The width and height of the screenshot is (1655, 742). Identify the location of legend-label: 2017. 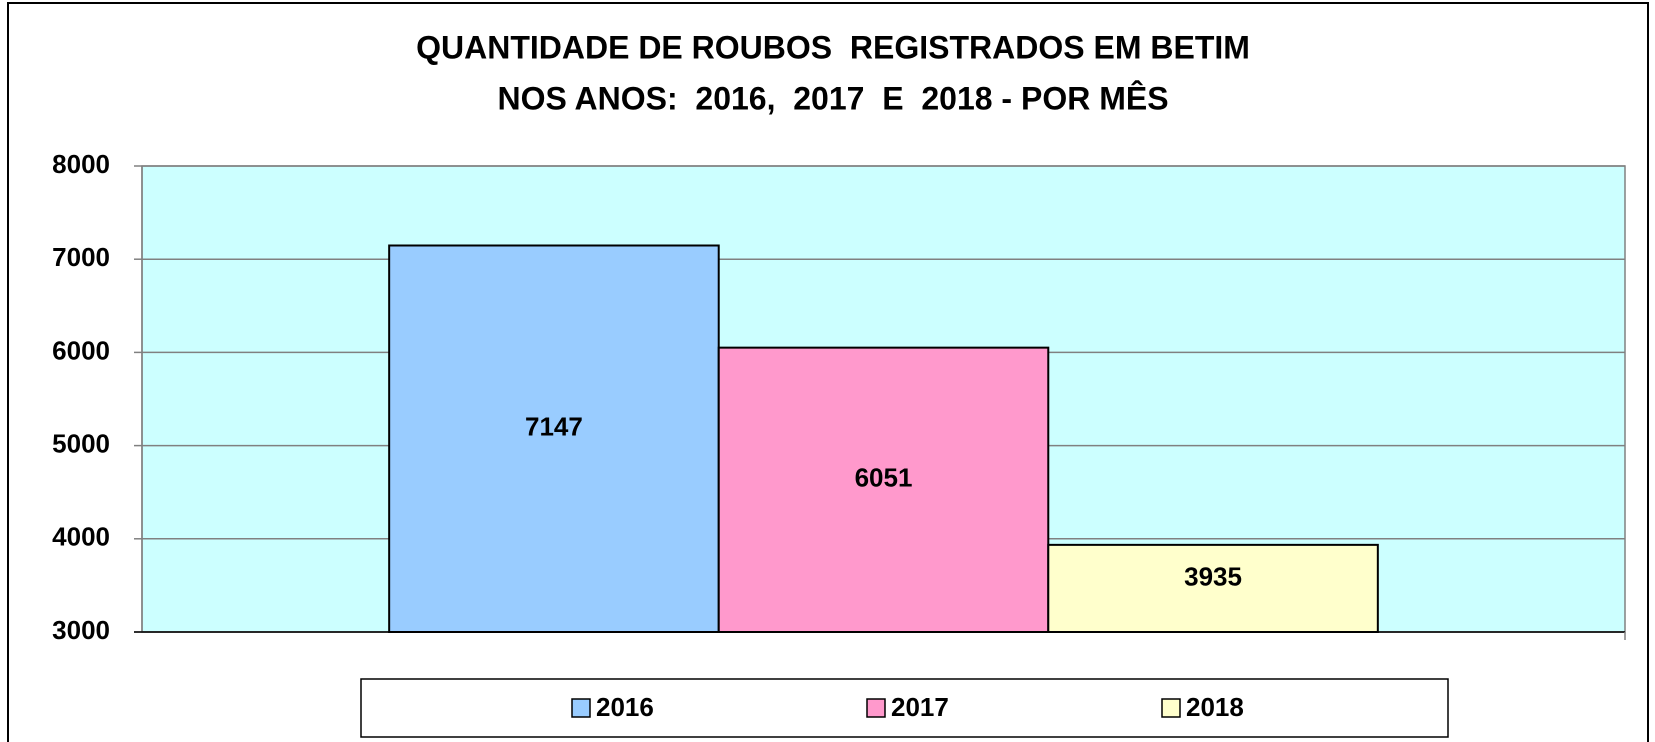
(920, 707).